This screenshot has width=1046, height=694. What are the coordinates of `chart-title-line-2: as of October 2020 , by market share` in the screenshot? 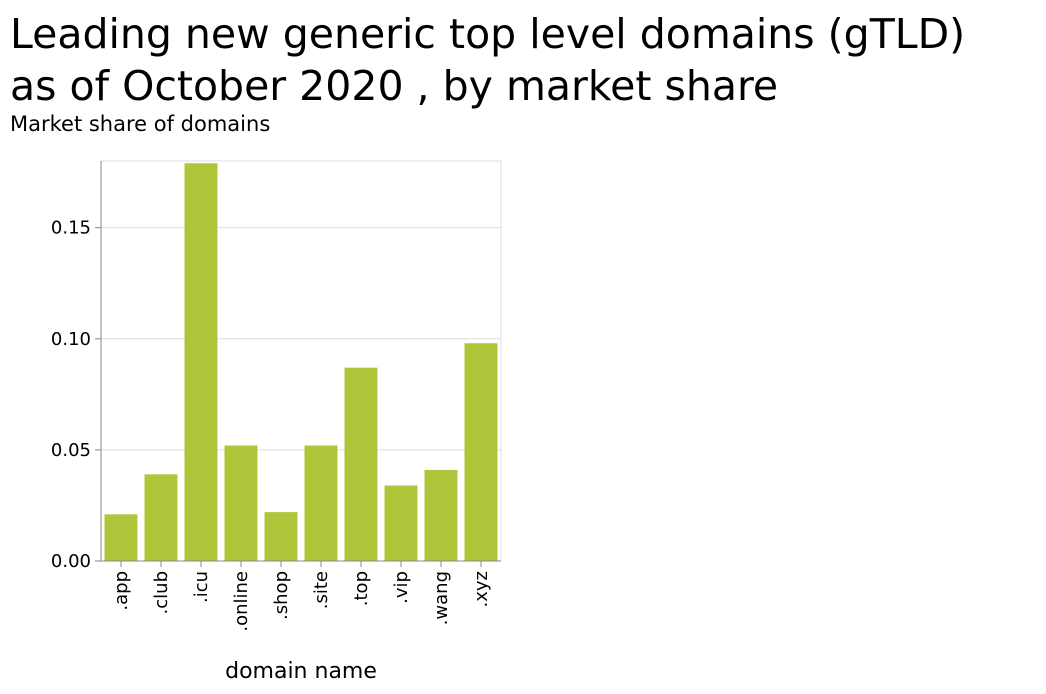 It's located at (394, 86).